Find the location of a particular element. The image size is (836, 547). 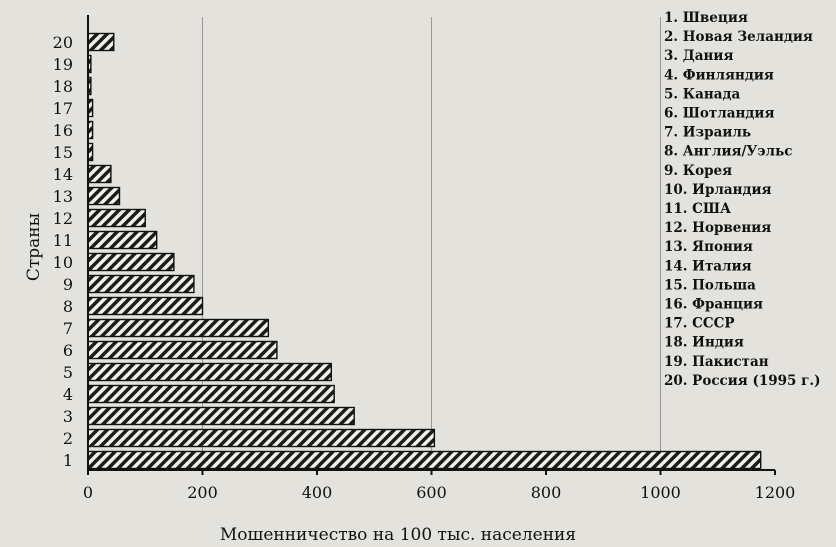

legend-item-1: 1. Швеция is located at coordinates (706, 18).